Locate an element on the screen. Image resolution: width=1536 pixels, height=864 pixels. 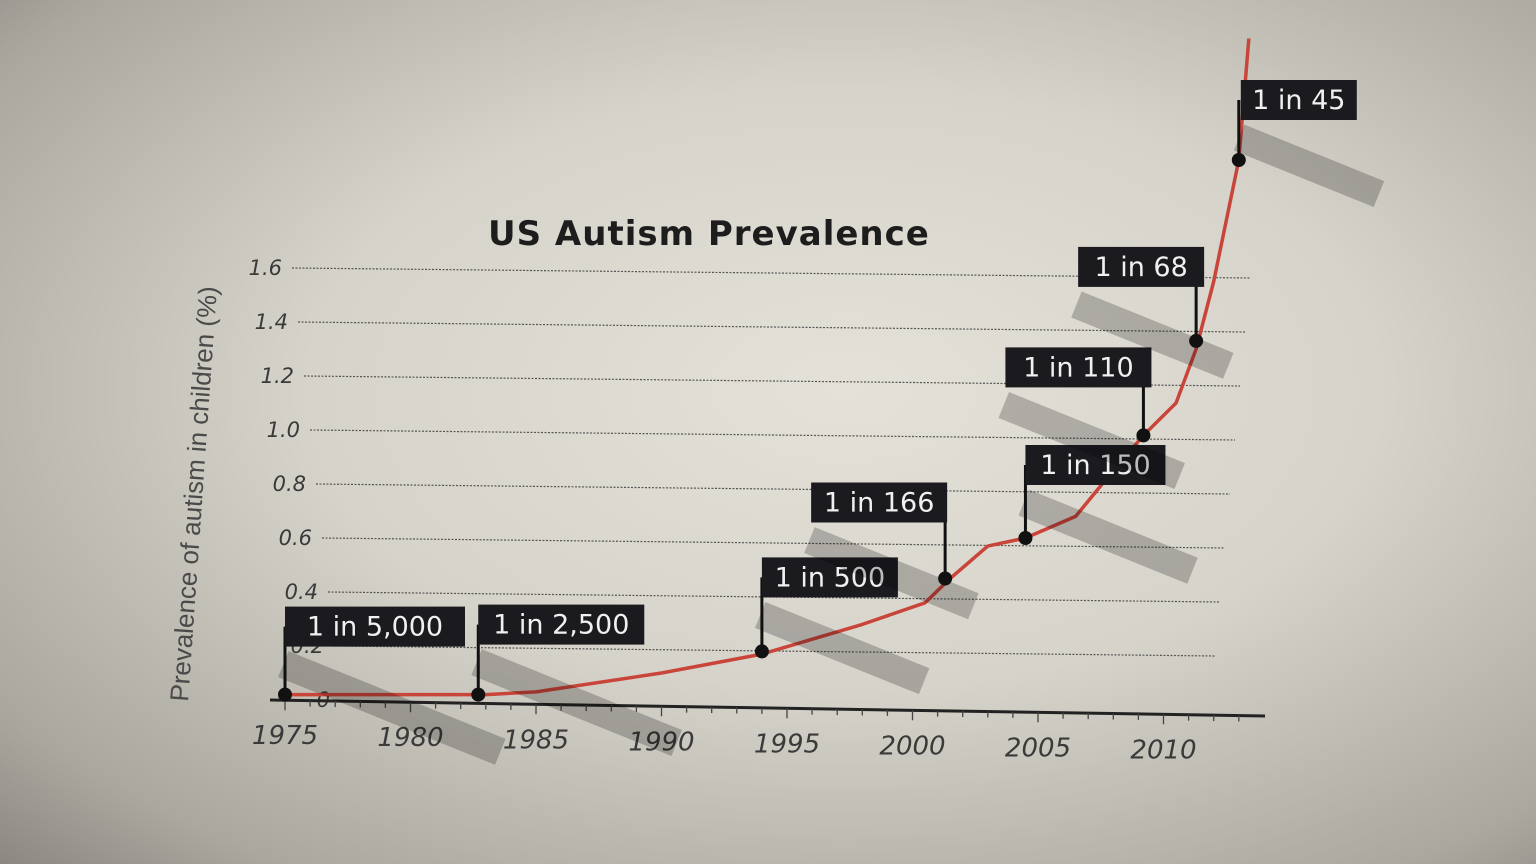
annotation: 1 in 110 is located at coordinates (1091, 418).